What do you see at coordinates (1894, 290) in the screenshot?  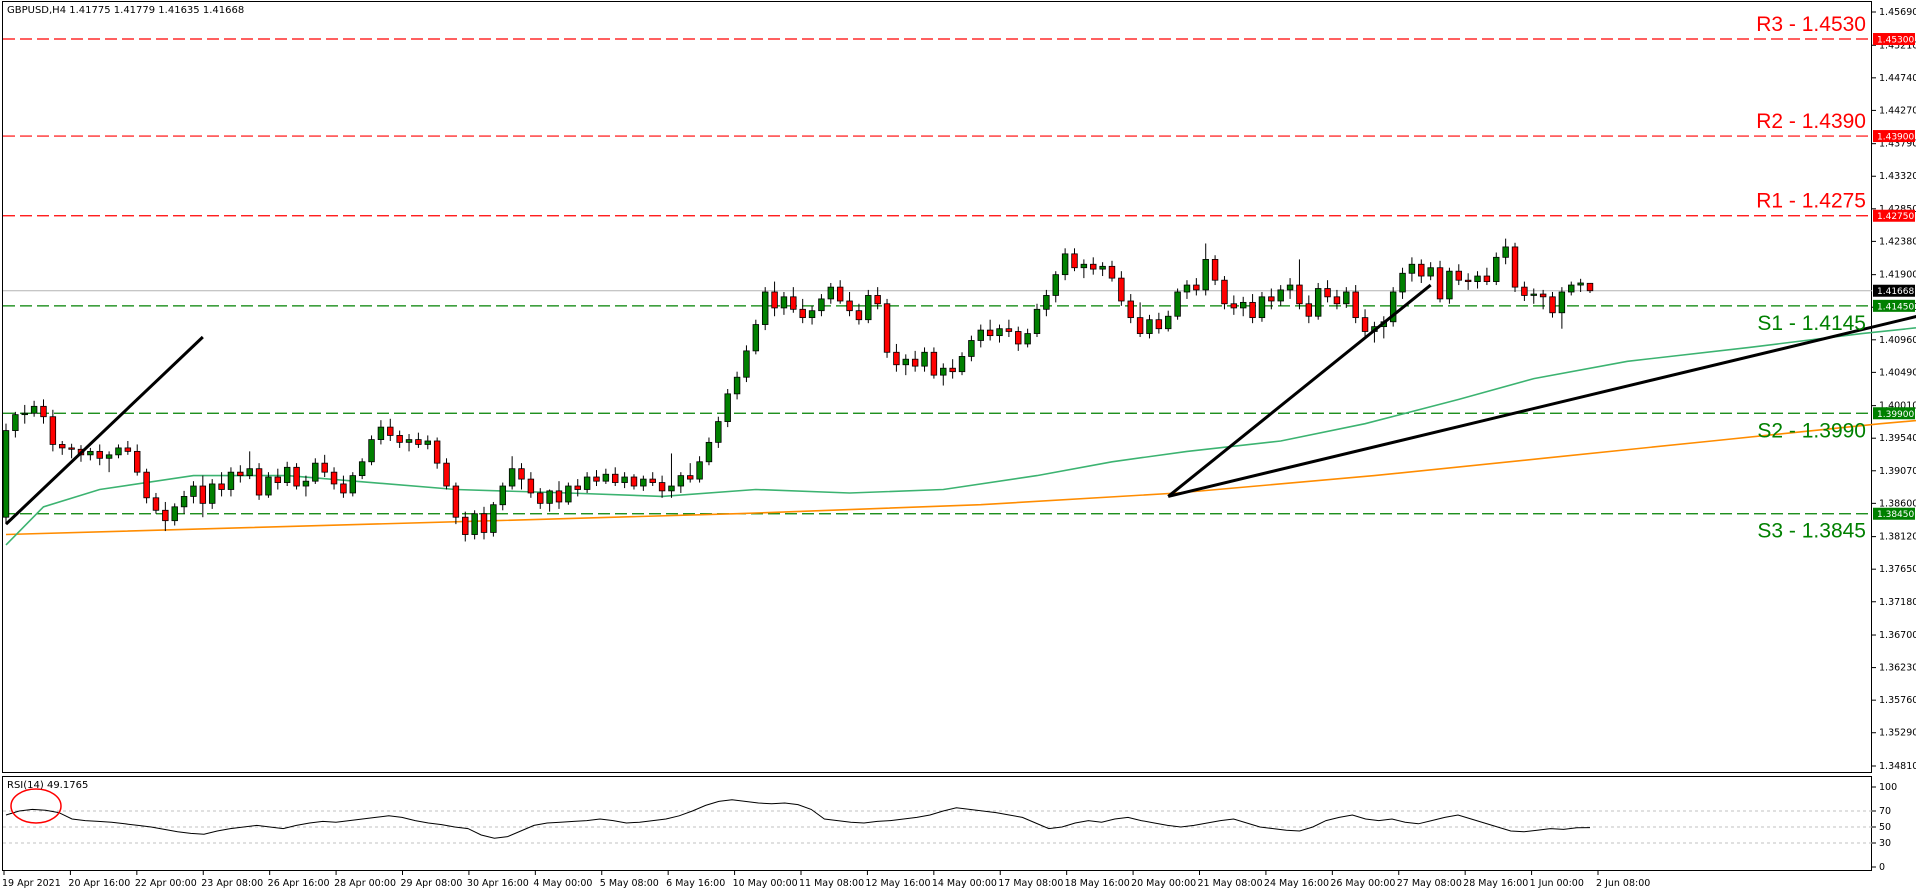 I see `current-price-badge-bg` at bounding box center [1894, 290].